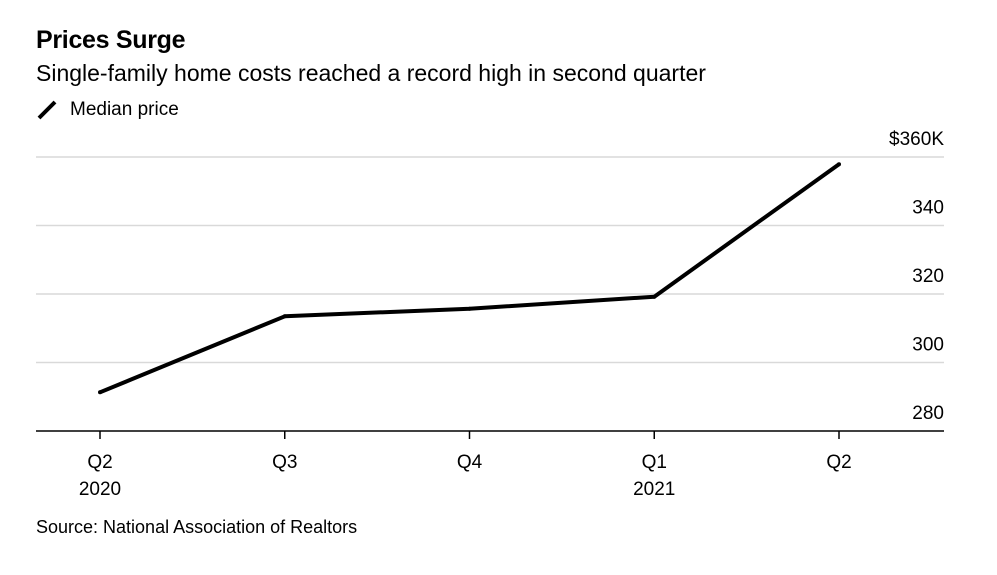  I want to click on x-tick-year-label-0: 2020, so click(100, 489).